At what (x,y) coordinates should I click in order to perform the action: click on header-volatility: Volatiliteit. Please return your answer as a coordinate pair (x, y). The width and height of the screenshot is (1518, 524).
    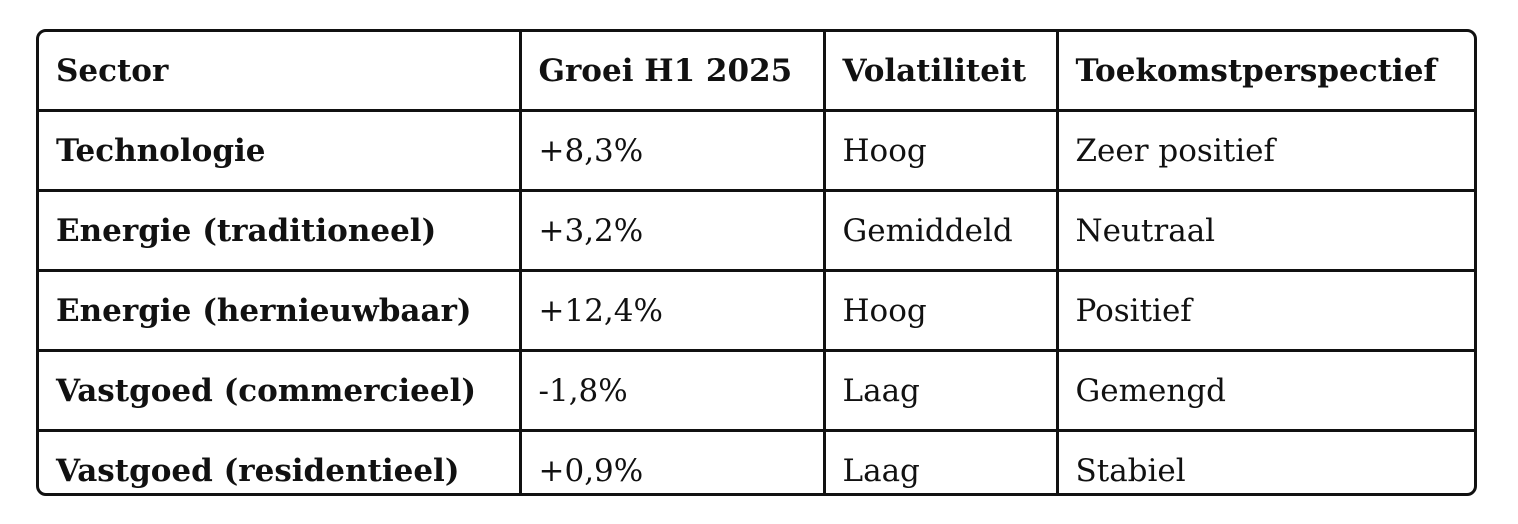
    Looking at the image, I should click on (940, 72).